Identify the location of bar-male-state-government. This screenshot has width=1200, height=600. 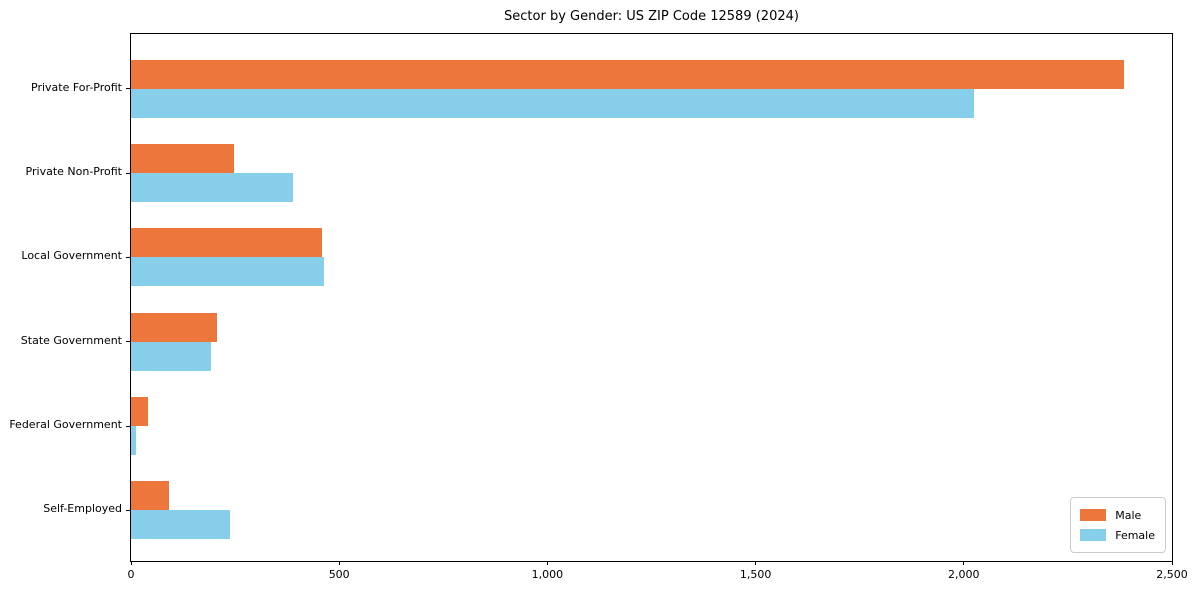
(174, 327).